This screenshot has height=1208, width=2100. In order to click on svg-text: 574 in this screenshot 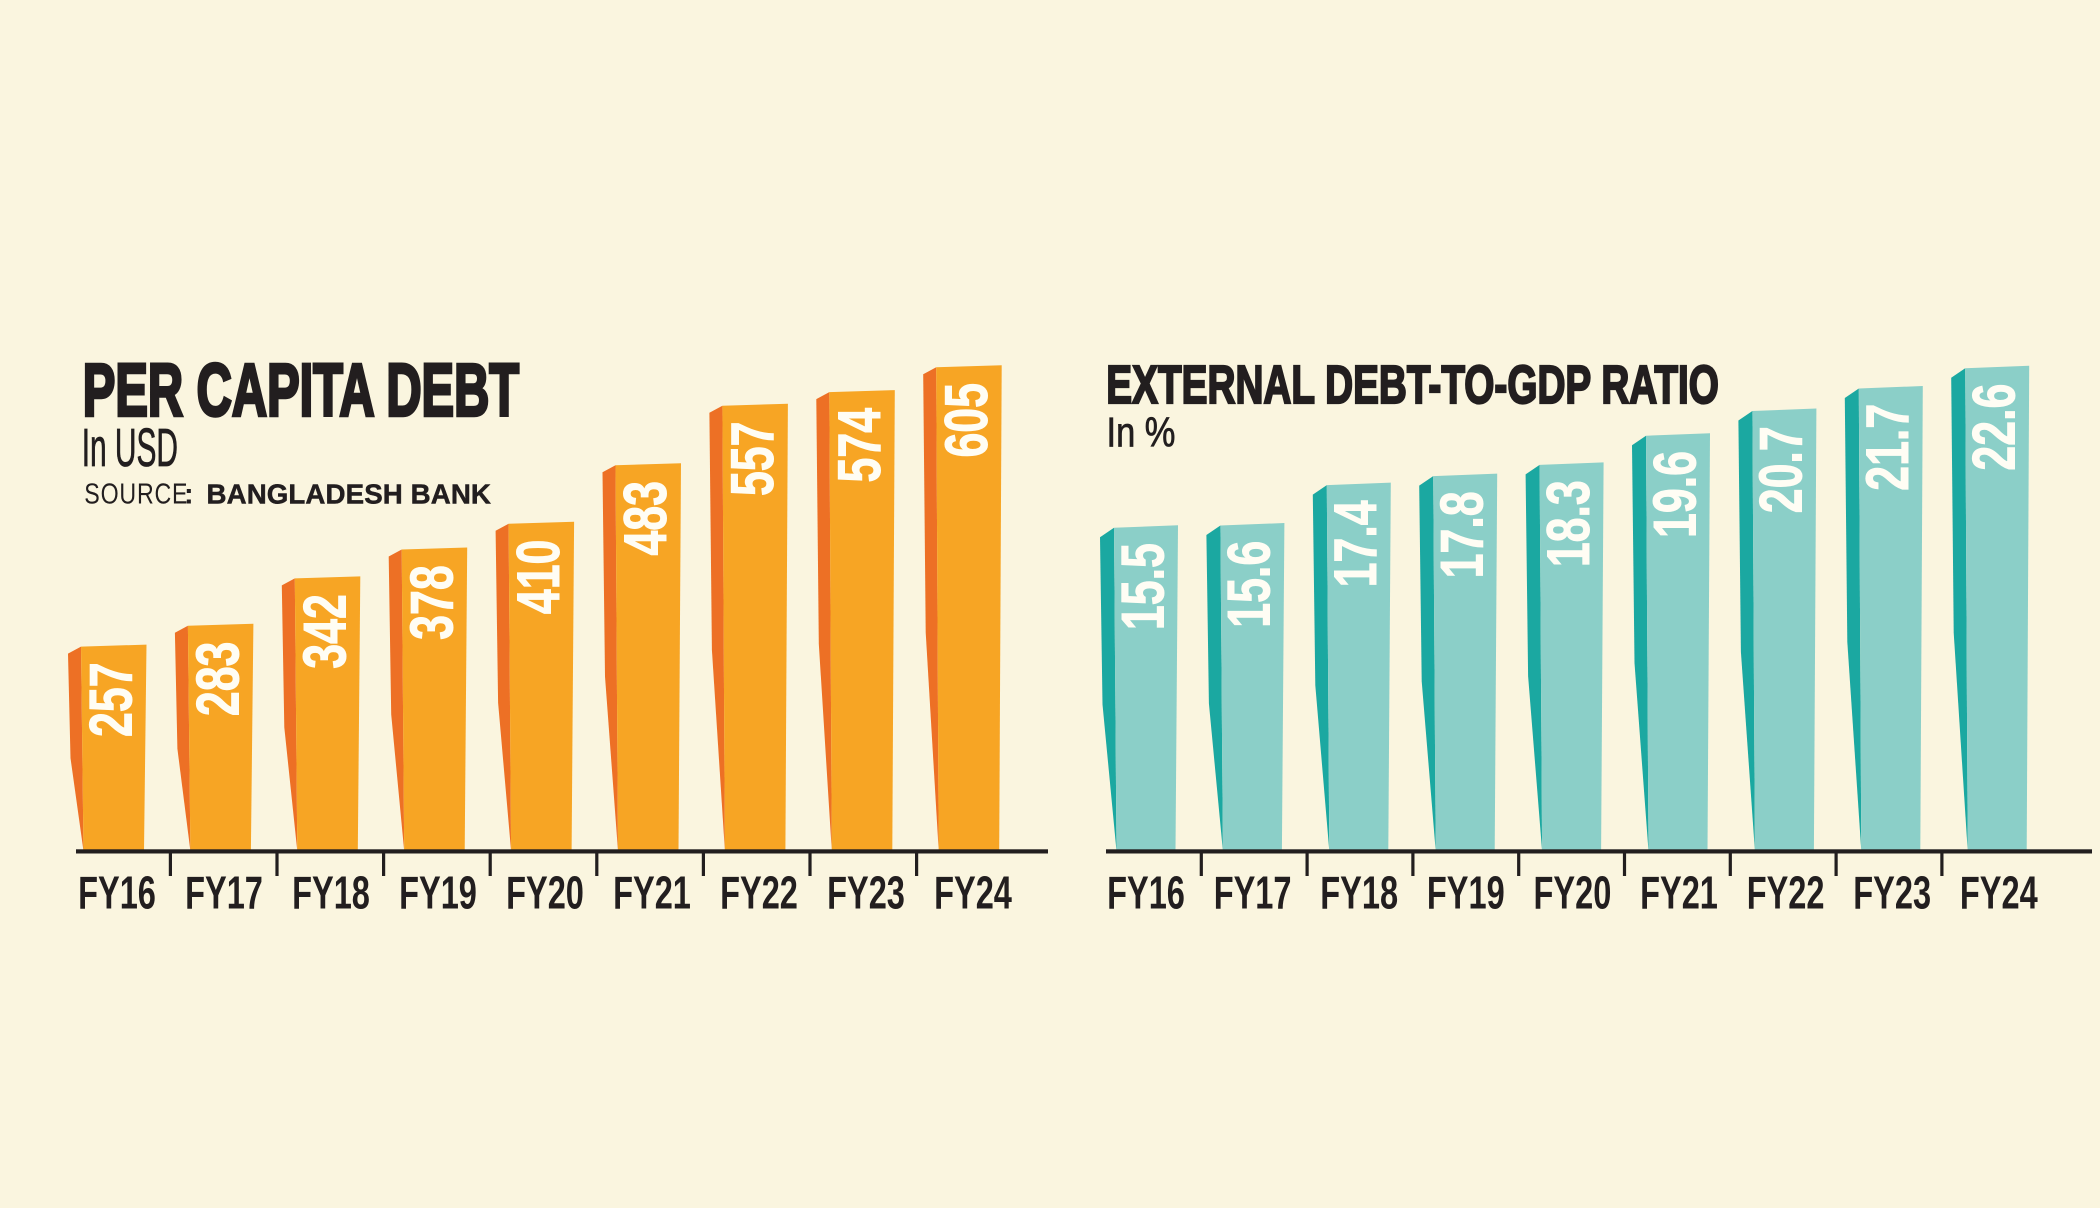, I will do `click(860, 444)`.